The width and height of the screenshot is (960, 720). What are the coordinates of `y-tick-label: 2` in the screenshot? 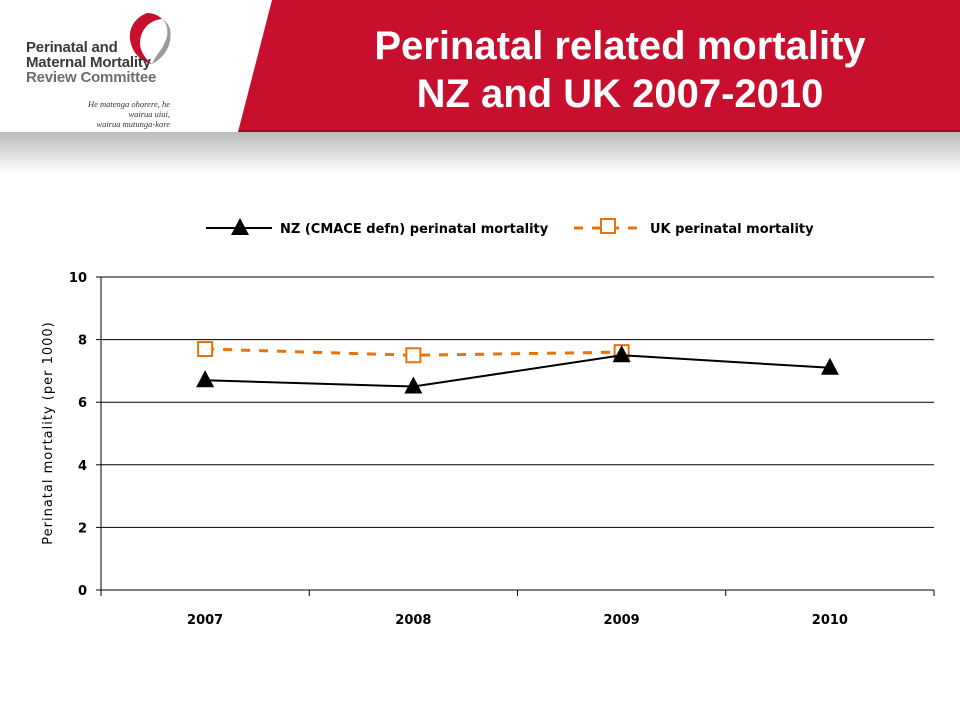 It's located at (82, 528).